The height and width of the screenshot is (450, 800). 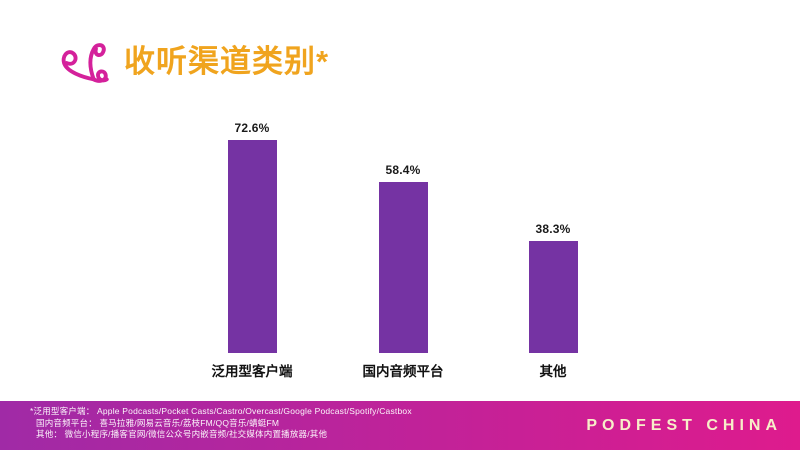 I want to click on category-label: 其他, so click(x=553, y=371).